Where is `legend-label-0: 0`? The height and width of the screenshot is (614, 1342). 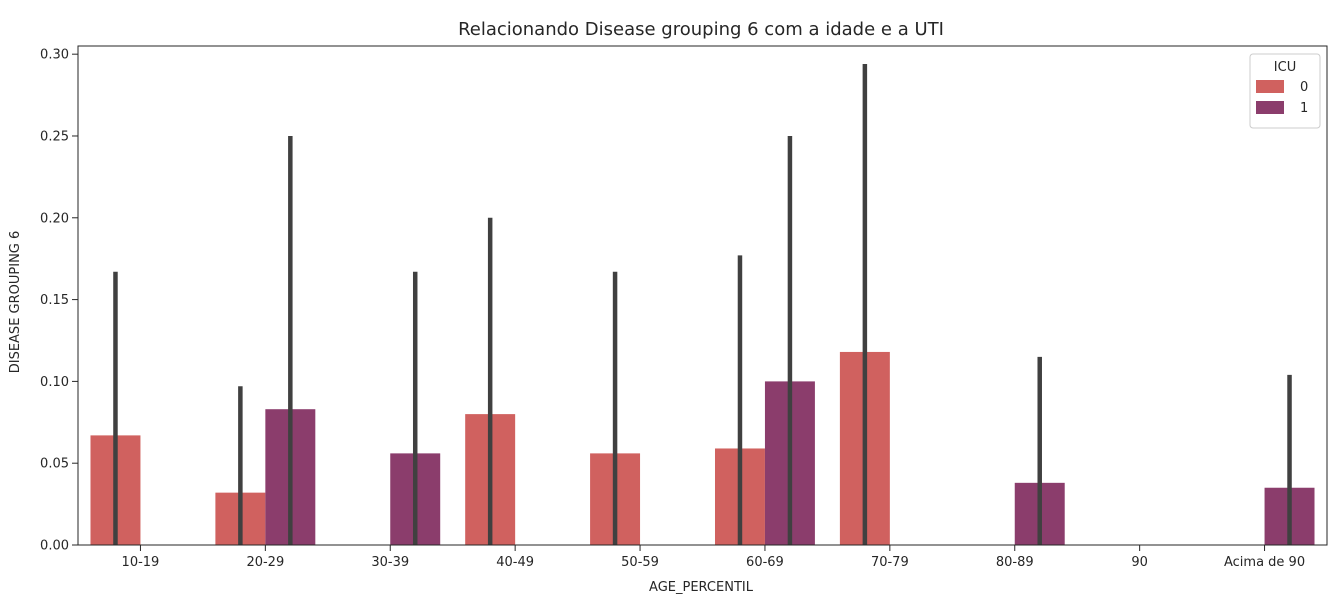
legend-label-0: 0 is located at coordinates (1304, 87).